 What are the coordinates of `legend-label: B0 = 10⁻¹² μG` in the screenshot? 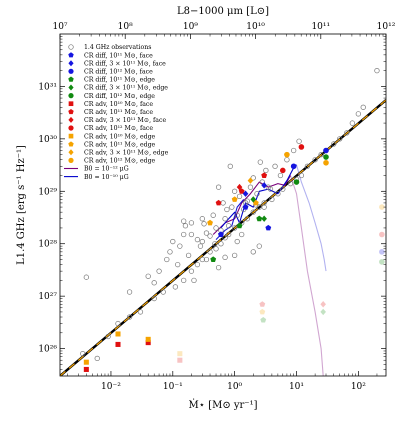 It's located at (106, 169).